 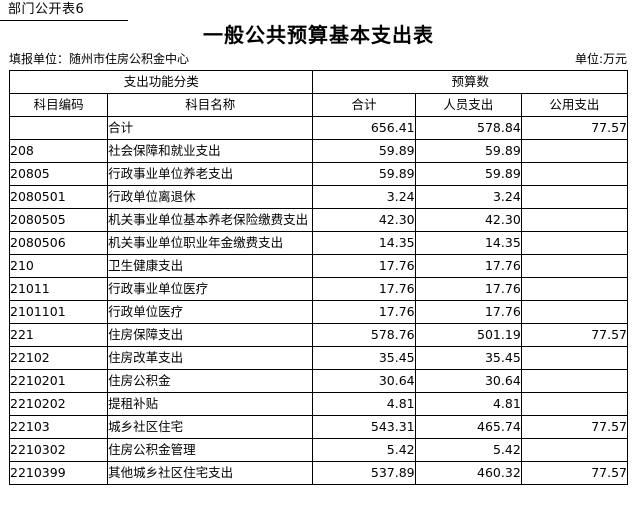 What do you see at coordinates (468, 197) in the screenshot?
I see `cell-personnel: 3.24` at bounding box center [468, 197].